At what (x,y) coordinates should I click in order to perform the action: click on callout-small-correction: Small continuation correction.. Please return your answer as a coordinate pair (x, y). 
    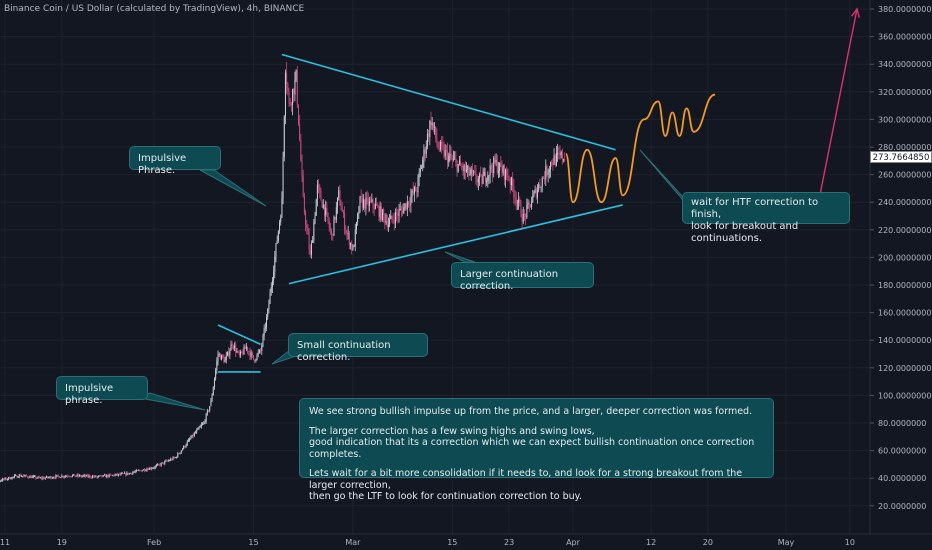
    Looking at the image, I should click on (358, 348).